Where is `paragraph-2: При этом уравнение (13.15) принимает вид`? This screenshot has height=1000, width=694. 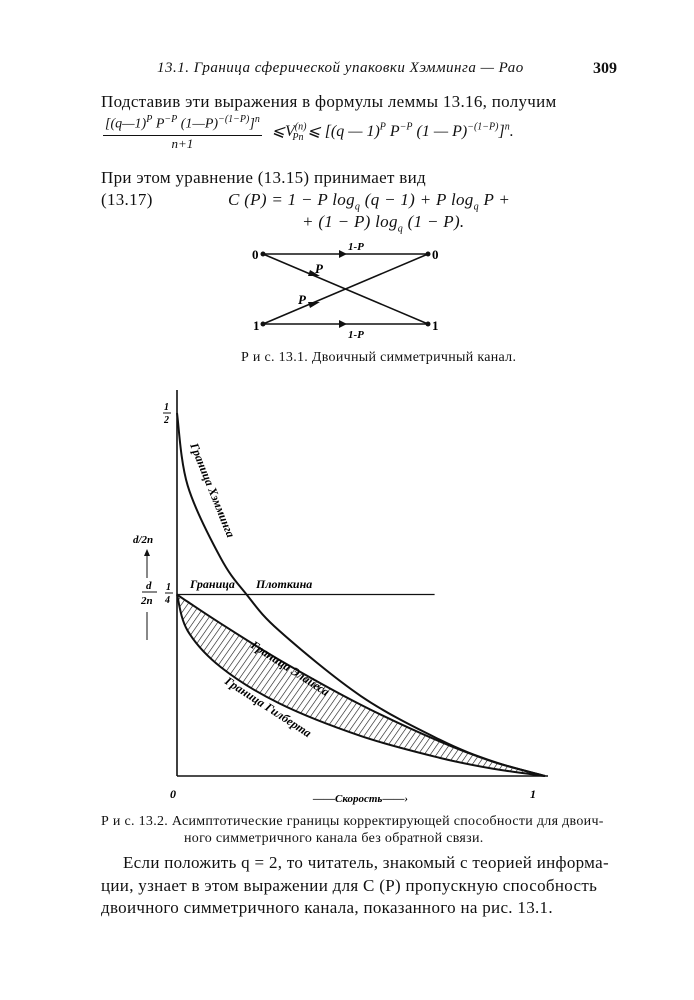
paragraph-2: При этом уравнение (13.15) принимает вид is located at coordinates (263, 177).